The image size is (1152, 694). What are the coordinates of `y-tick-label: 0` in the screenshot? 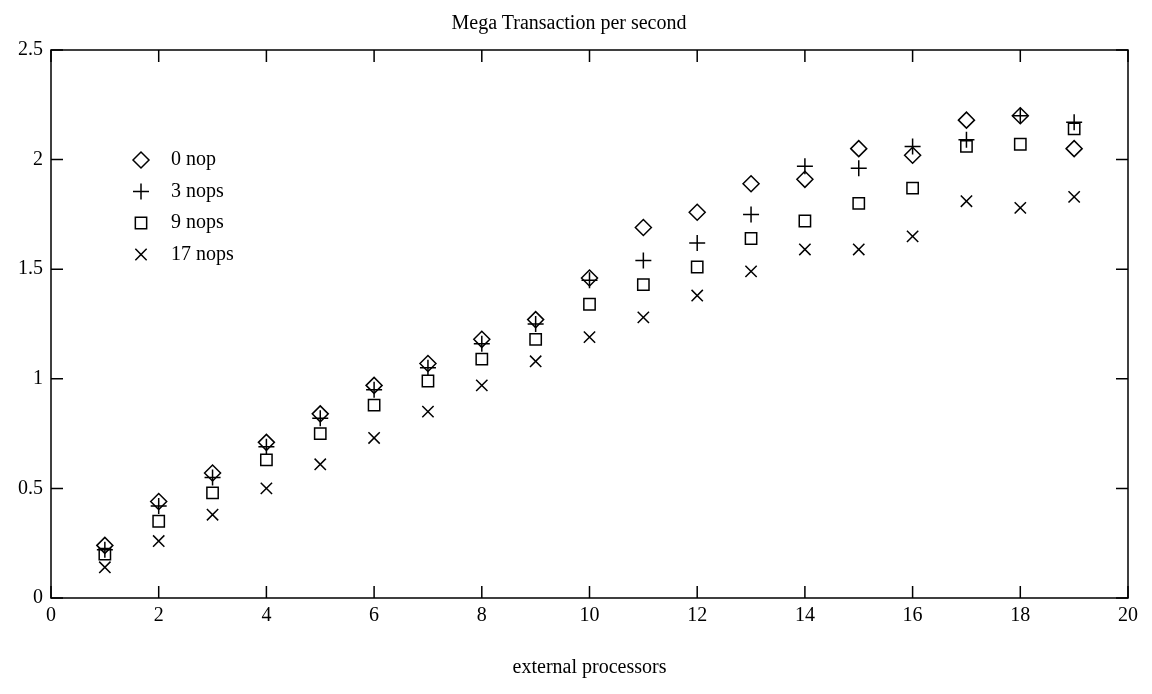 It's located at (38, 596).